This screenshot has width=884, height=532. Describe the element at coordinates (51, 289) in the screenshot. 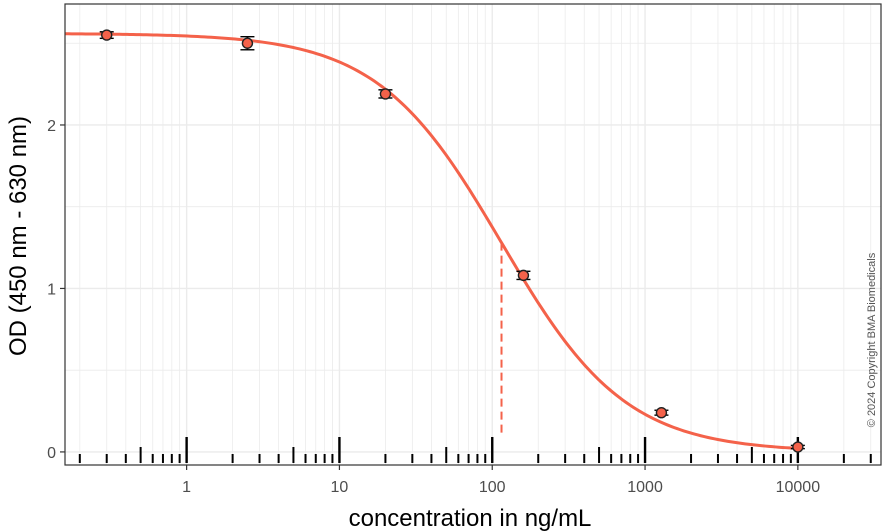

I see `y-tick-label: 1` at that location.